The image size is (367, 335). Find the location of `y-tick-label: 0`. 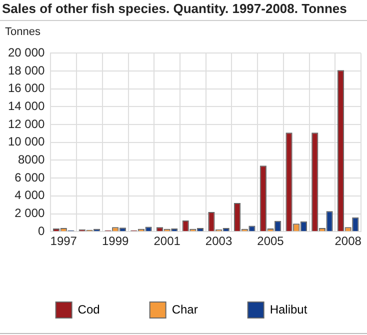

y-tick-label: 0 is located at coordinates (42, 231).